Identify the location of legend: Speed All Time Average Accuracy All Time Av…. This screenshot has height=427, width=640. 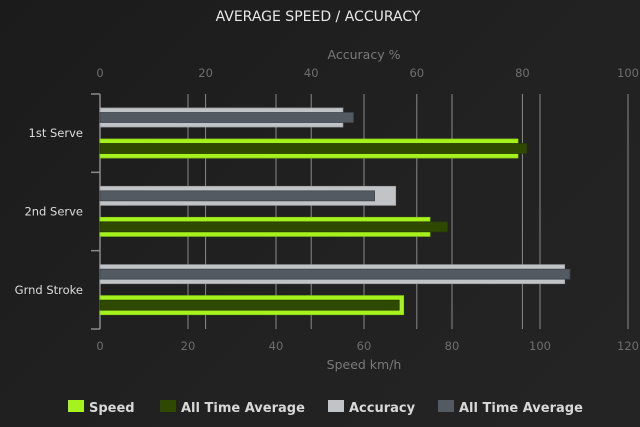
(325, 408).